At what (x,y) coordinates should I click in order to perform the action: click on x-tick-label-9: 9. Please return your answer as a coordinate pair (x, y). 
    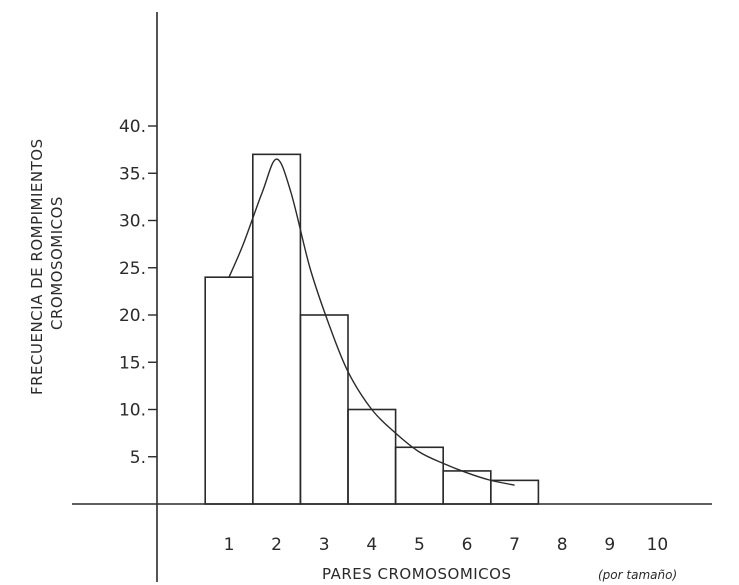
    Looking at the image, I should click on (609, 545).